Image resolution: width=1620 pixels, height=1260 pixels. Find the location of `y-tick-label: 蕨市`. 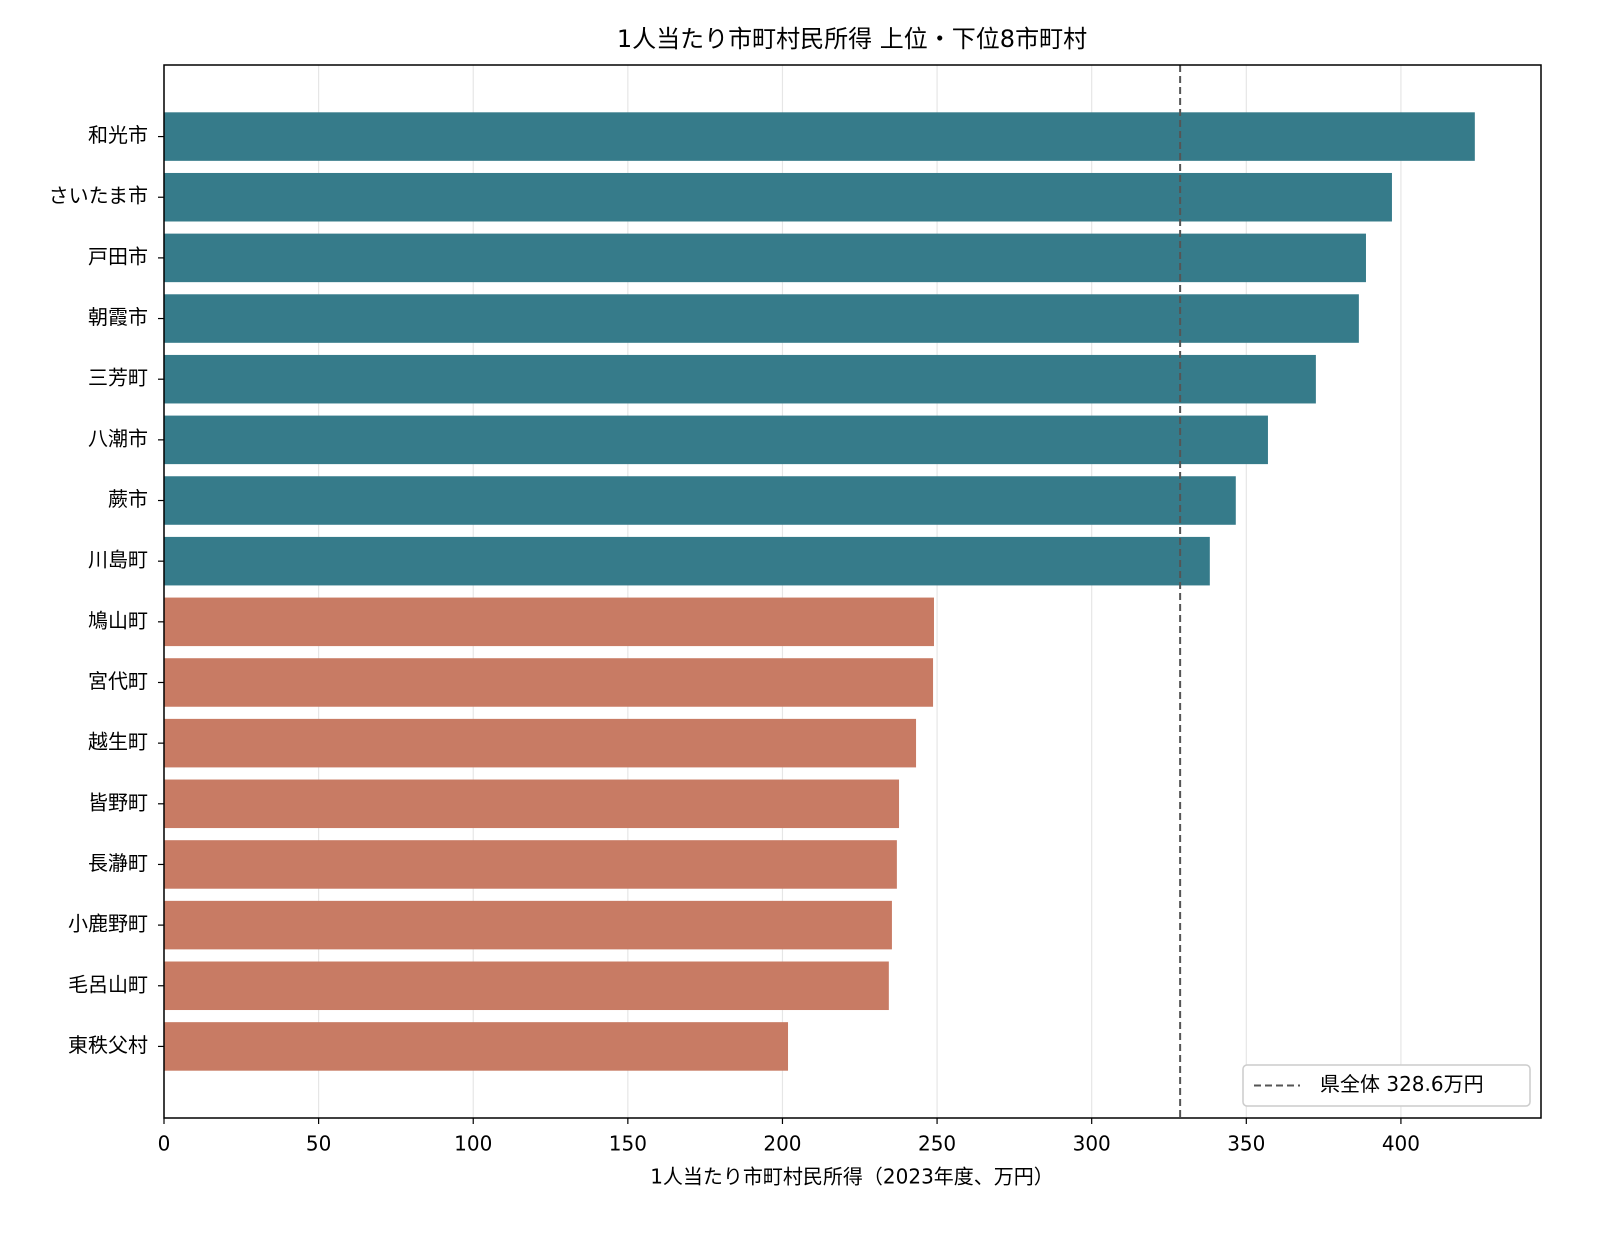

y-tick-label: 蕨市 is located at coordinates (128, 499).